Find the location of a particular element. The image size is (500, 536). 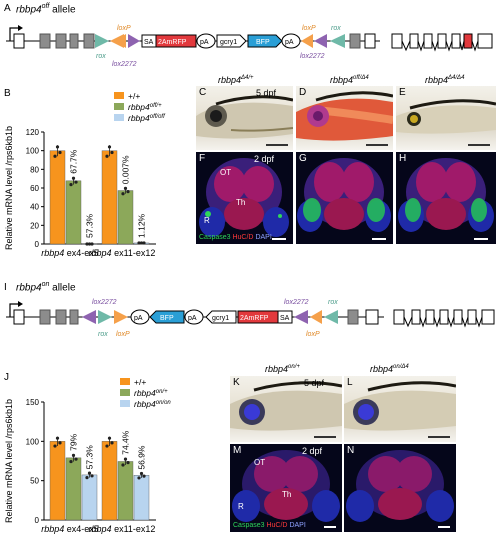

panel-letter-d: D is located at coordinates (303, 92).